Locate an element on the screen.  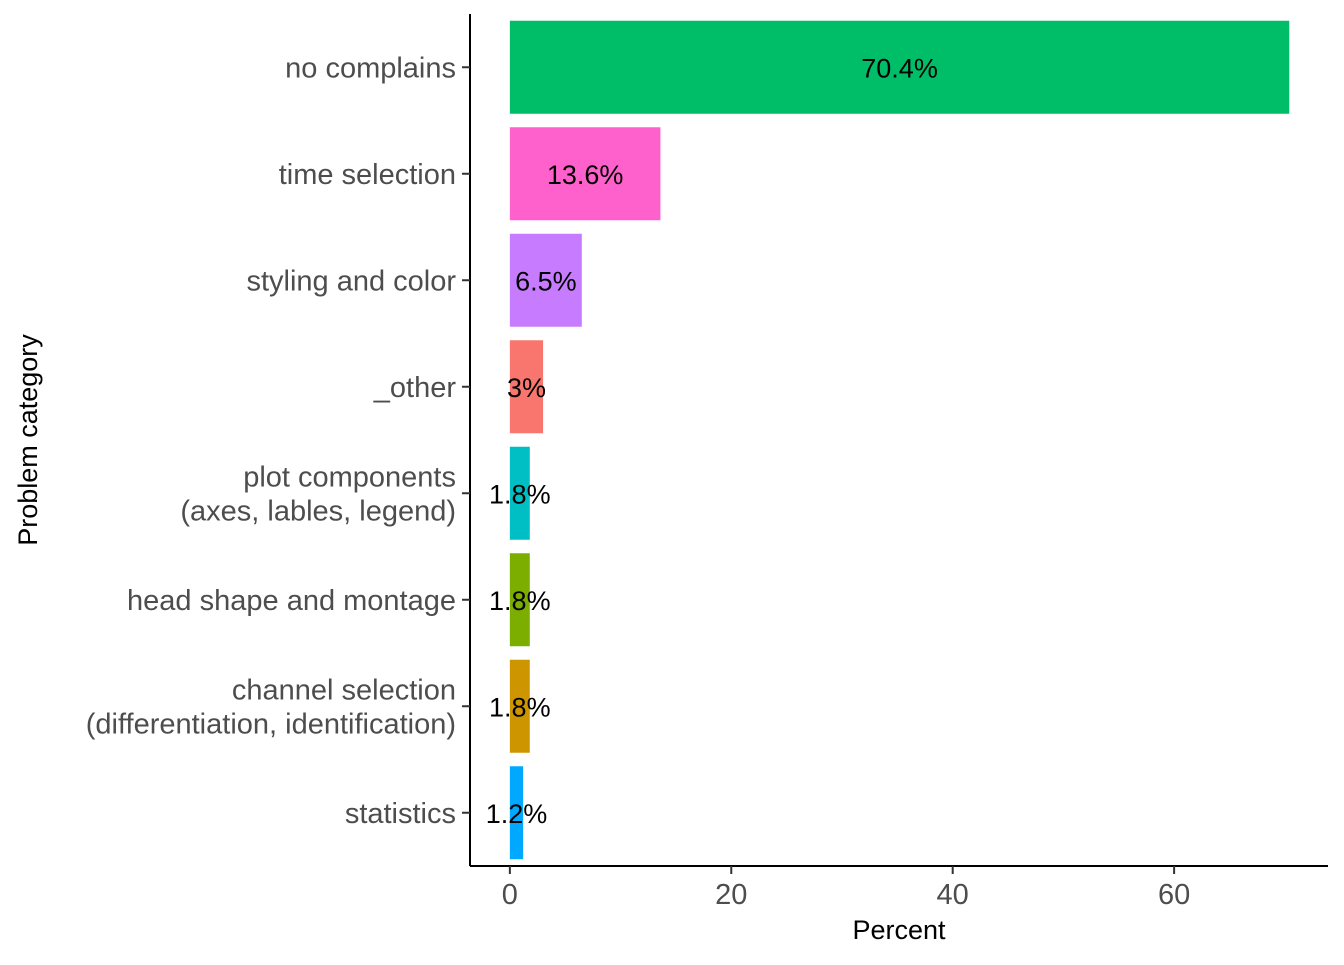
y-axis-title: Problem category is located at coordinates (28, 440).